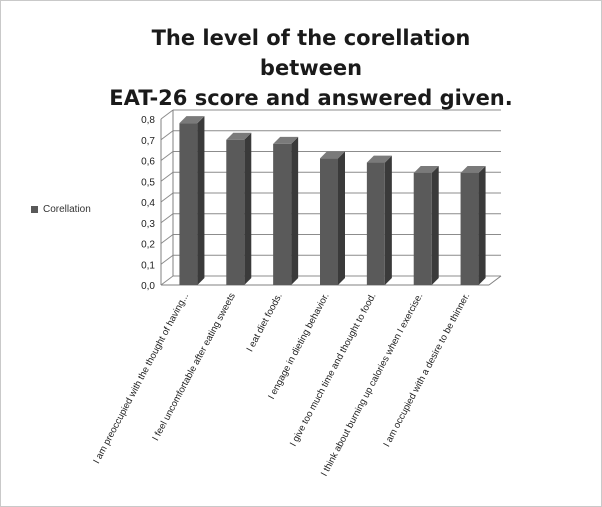 The image size is (602, 507). Describe the element at coordinates (311, 53) in the screenshot. I see `chart-title-line-1: The level of the corellation between` at that location.